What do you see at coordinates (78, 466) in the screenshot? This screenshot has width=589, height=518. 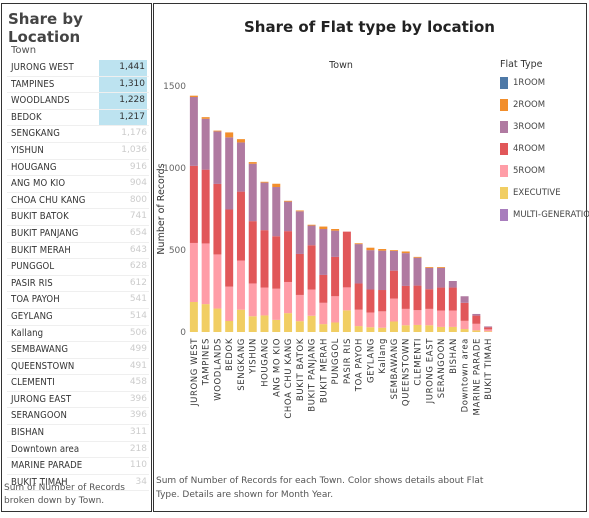 I see `table-row: MARINE PARADE 110` at bounding box center [78, 466].